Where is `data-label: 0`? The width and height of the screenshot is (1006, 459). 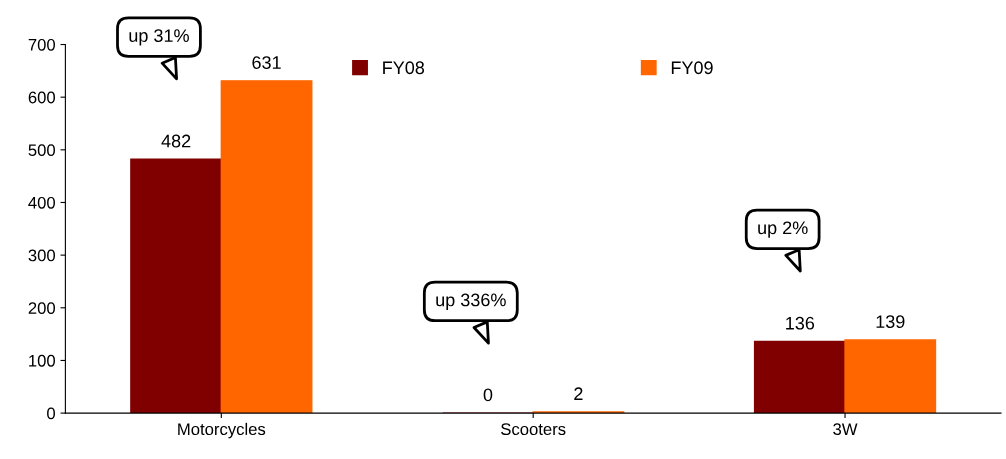 data-label: 0 is located at coordinates (488, 395).